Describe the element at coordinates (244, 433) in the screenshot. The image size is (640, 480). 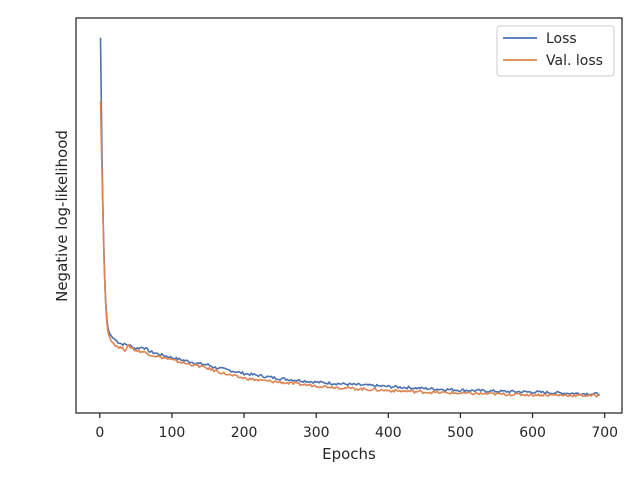
I see `x-tick-label: 200` at that location.